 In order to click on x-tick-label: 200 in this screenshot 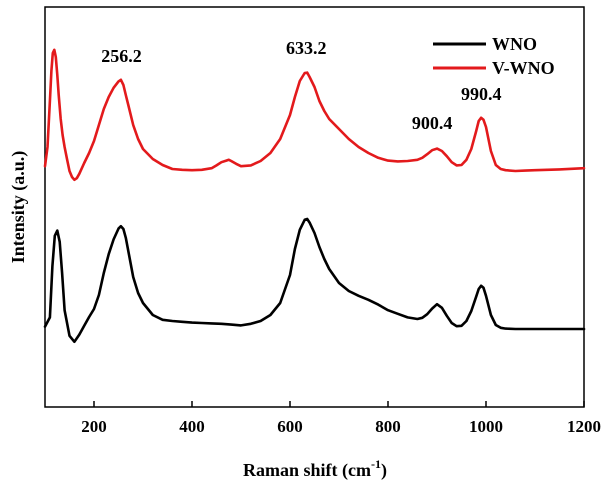, I will do `click(94, 426)`.